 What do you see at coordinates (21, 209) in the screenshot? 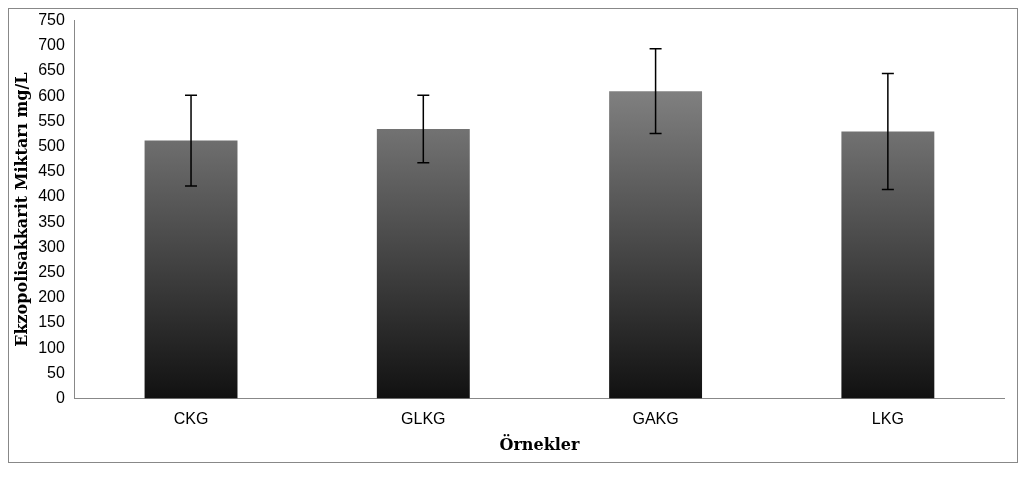
I see `y-axis-title: Ekzopolisakkarit Miktarı mg/L` at bounding box center [21, 209].